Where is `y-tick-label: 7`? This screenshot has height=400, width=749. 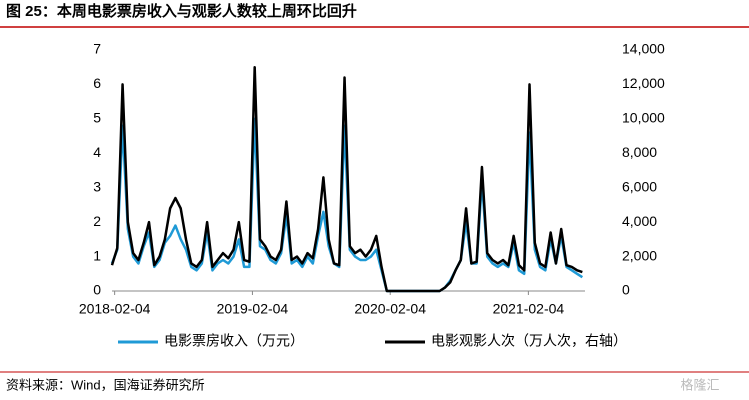
y-tick-label: 7 is located at coordinates (97, 49).